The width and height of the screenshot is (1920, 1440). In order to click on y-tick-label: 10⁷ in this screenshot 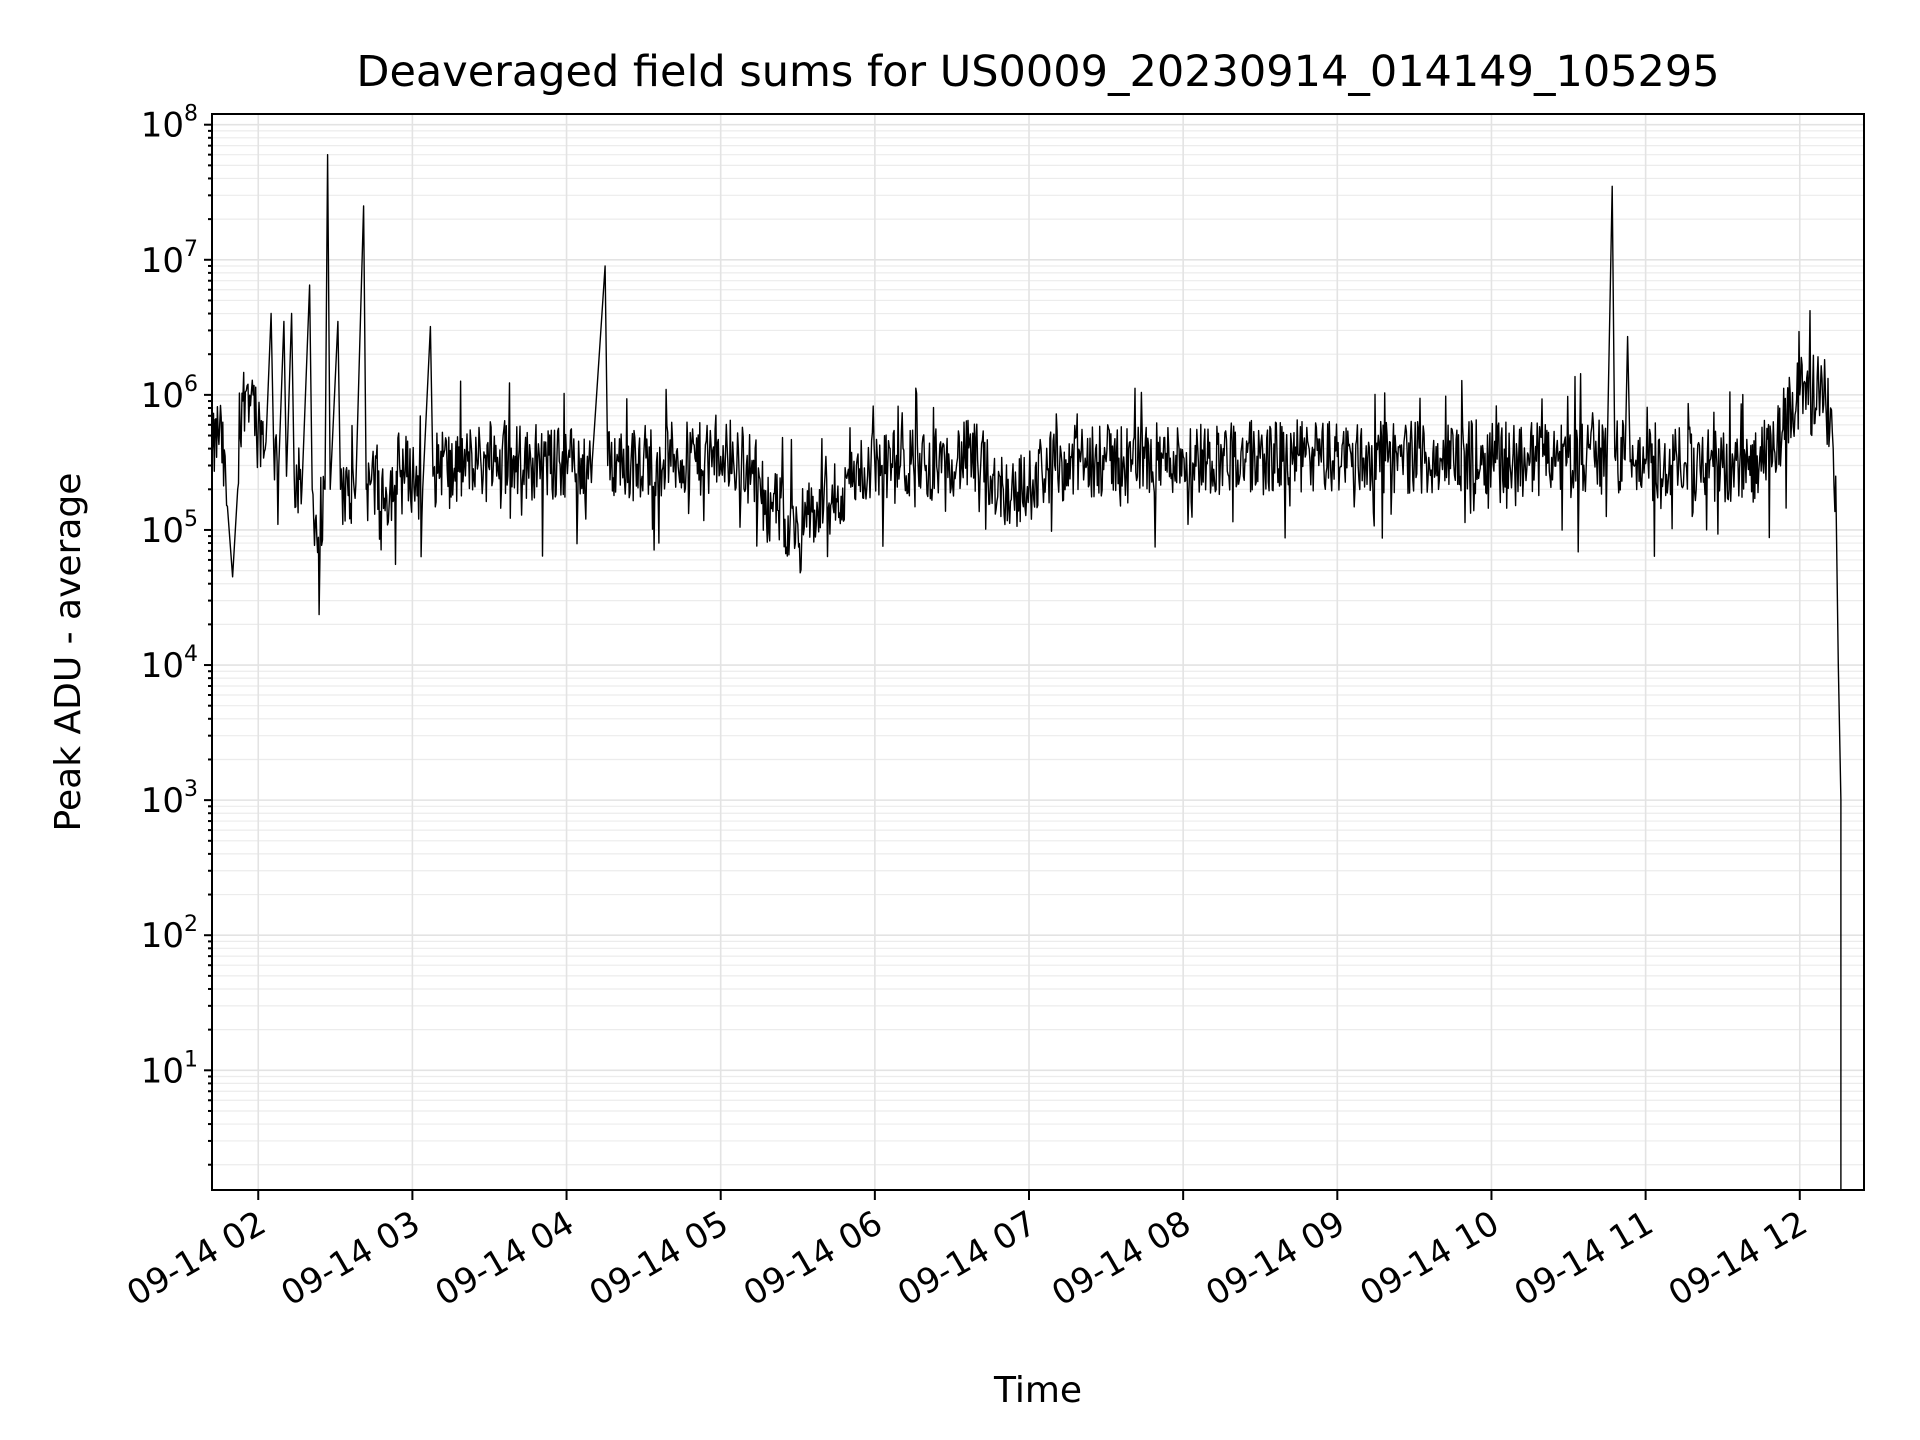, I will do `click(169, 259)`.